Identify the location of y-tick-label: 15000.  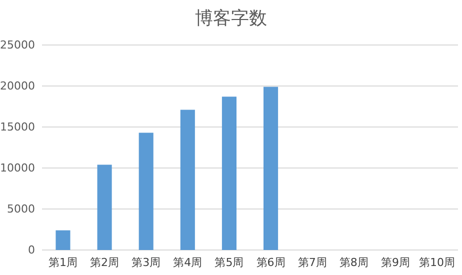
(17, 127).